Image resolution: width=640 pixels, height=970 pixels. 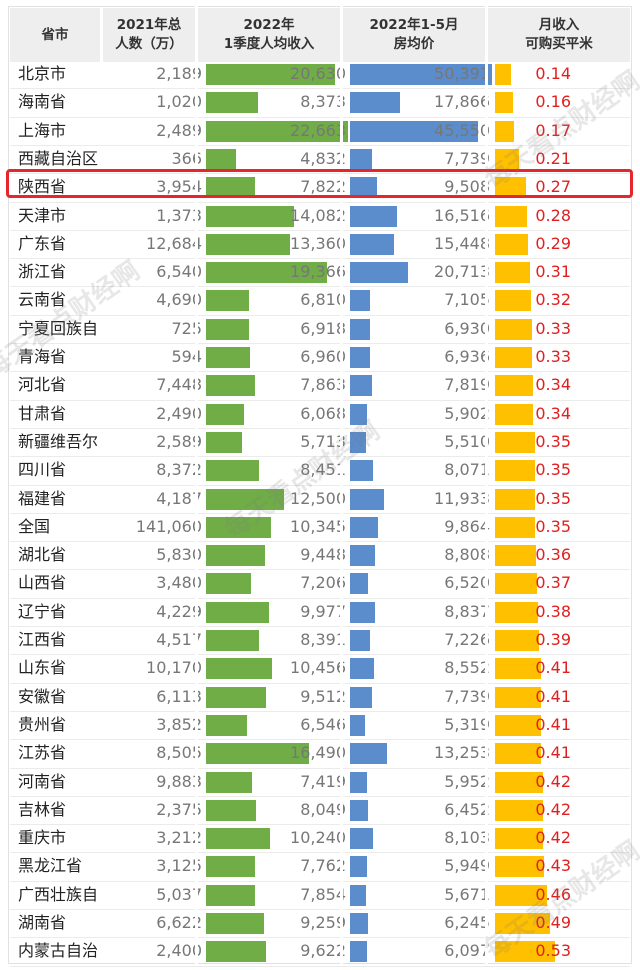 I want to click on table-row: 贵州省 3,852 6,546 5,319 0.41, so click(x=320, y=725).